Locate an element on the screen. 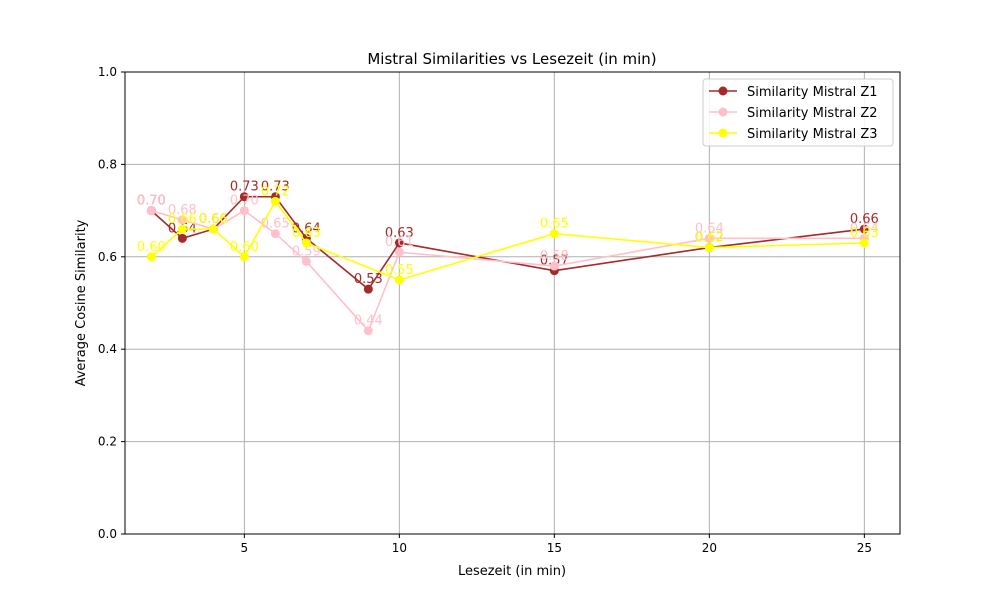  series-z3: 0.600.66 0.660.600.720.630.550.650.62 0.63 is located at coordinates (508, 234).